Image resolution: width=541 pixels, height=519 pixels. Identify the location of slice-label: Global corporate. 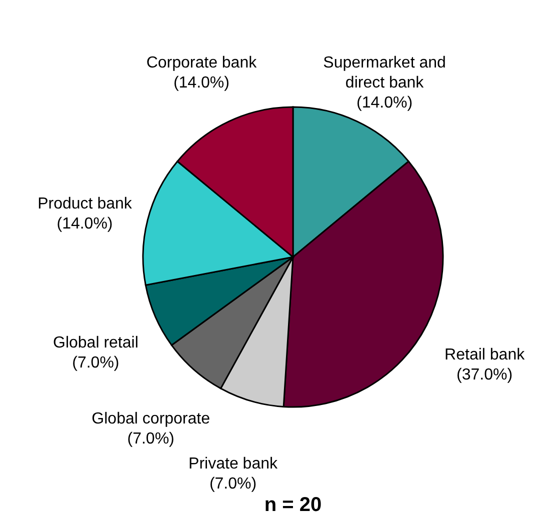
(151, 419).